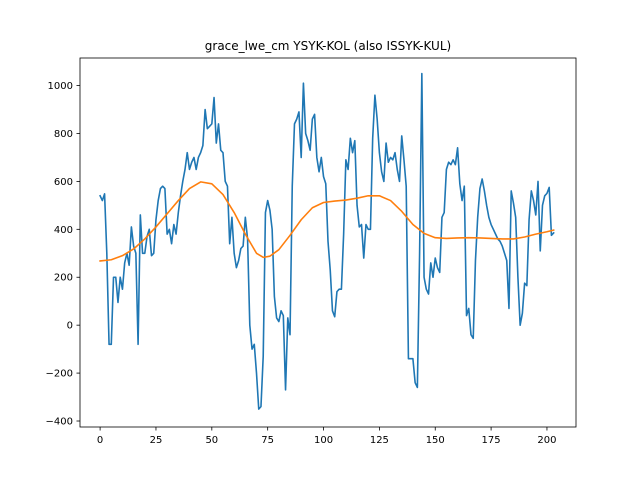 This screenshot has height=480, width=640. I want to click on y-tick-label: 800, so click(63, 134).